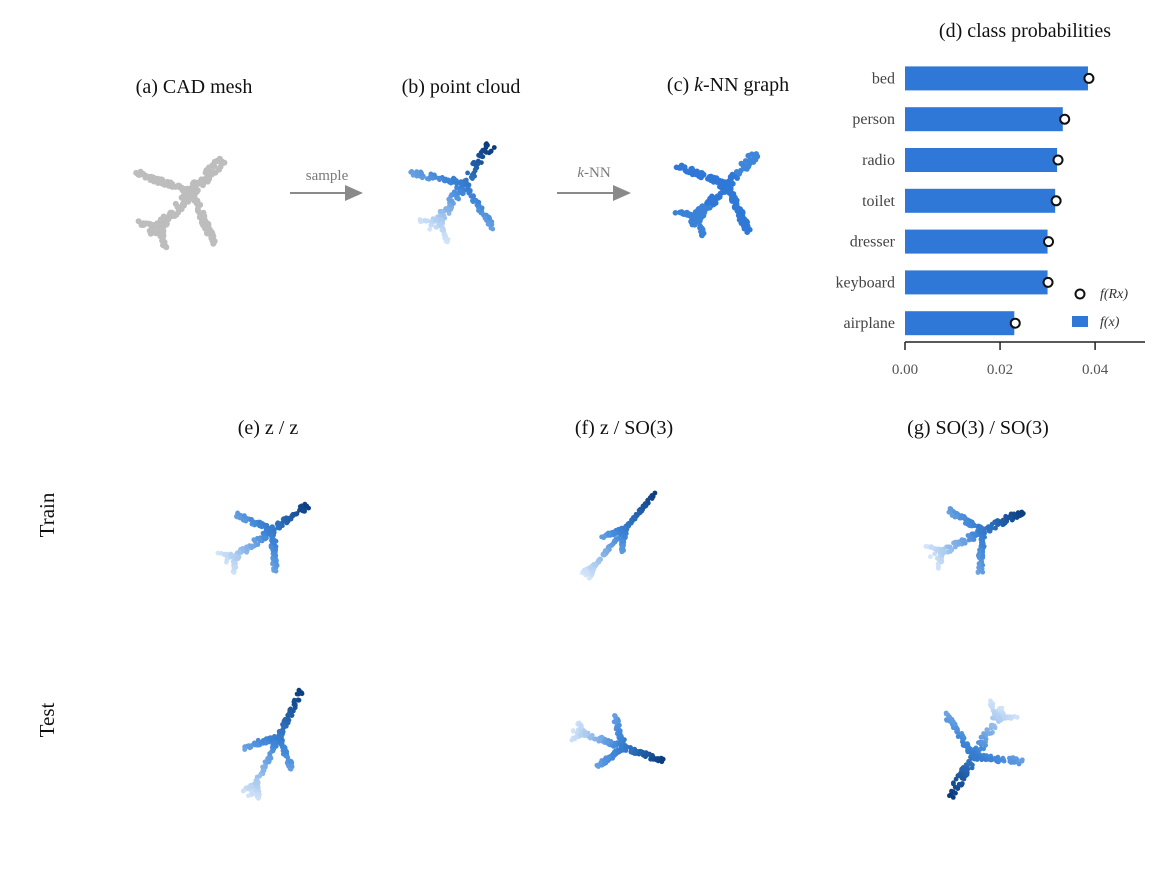 The width and height of the screenshot is (1172, 892). I want to click on row-label-train: Train, so click(47, 514).